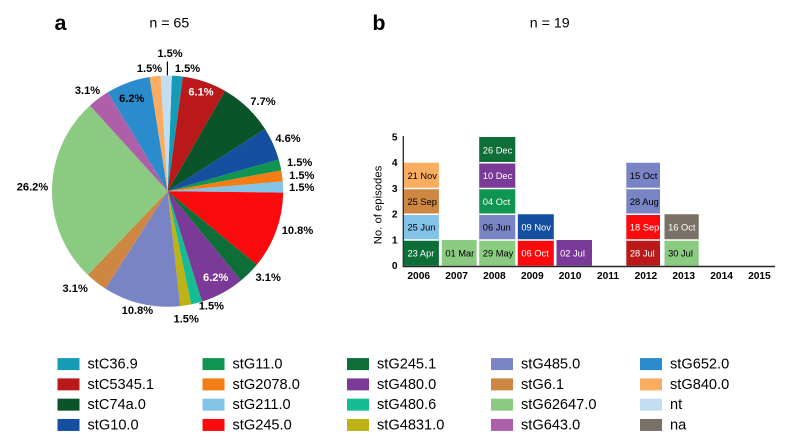  What do you see at coordinates (497, 228) in the screenshot?
I see `svg-text: 06 Jun` at bounding box center [497, 228].